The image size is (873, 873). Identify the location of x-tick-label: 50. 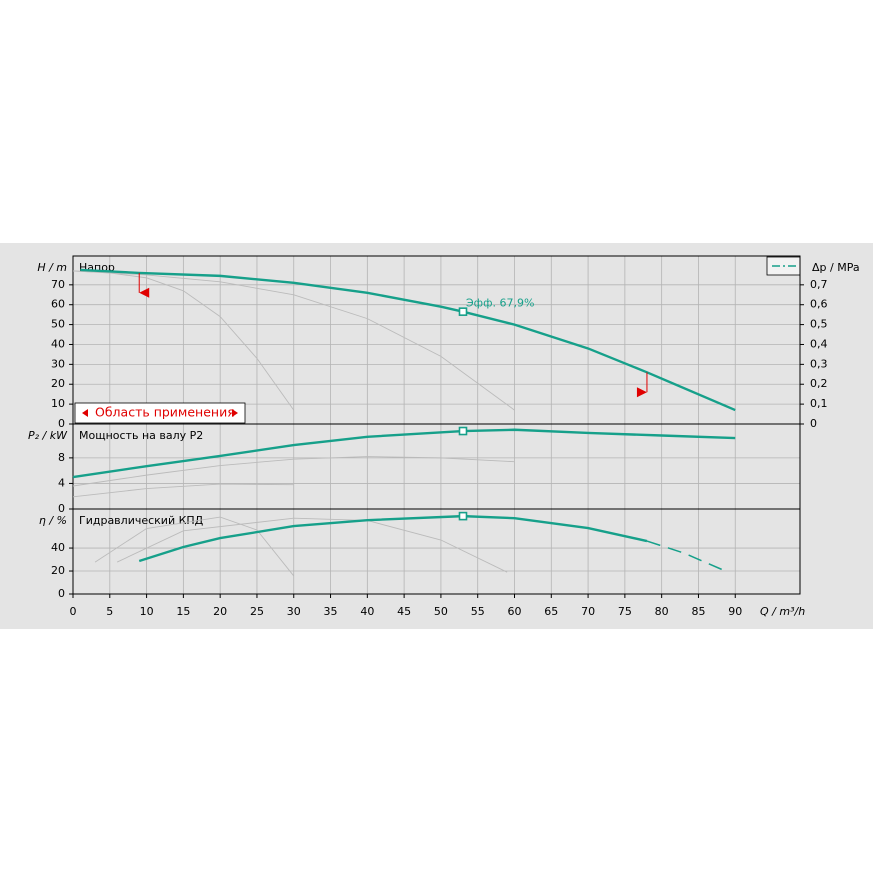
(441, 611).